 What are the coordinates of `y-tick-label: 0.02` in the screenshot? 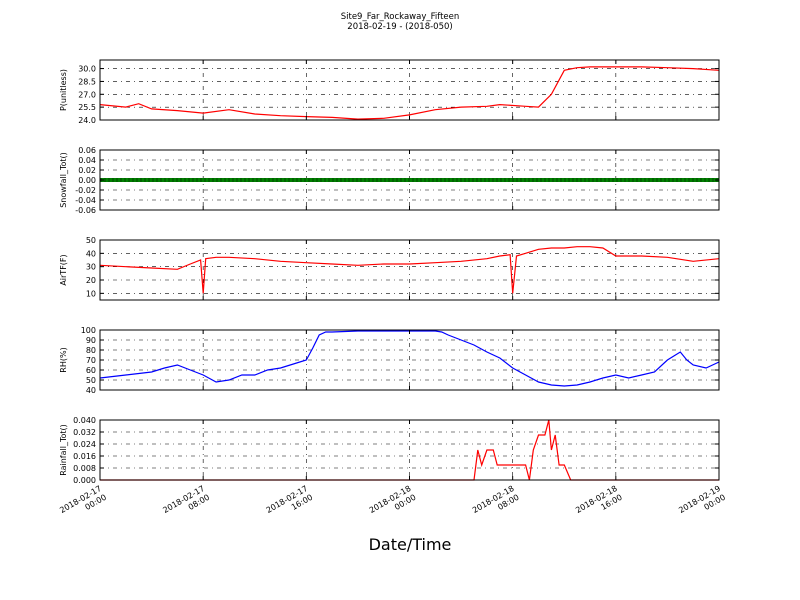 It's located at (87, 170).